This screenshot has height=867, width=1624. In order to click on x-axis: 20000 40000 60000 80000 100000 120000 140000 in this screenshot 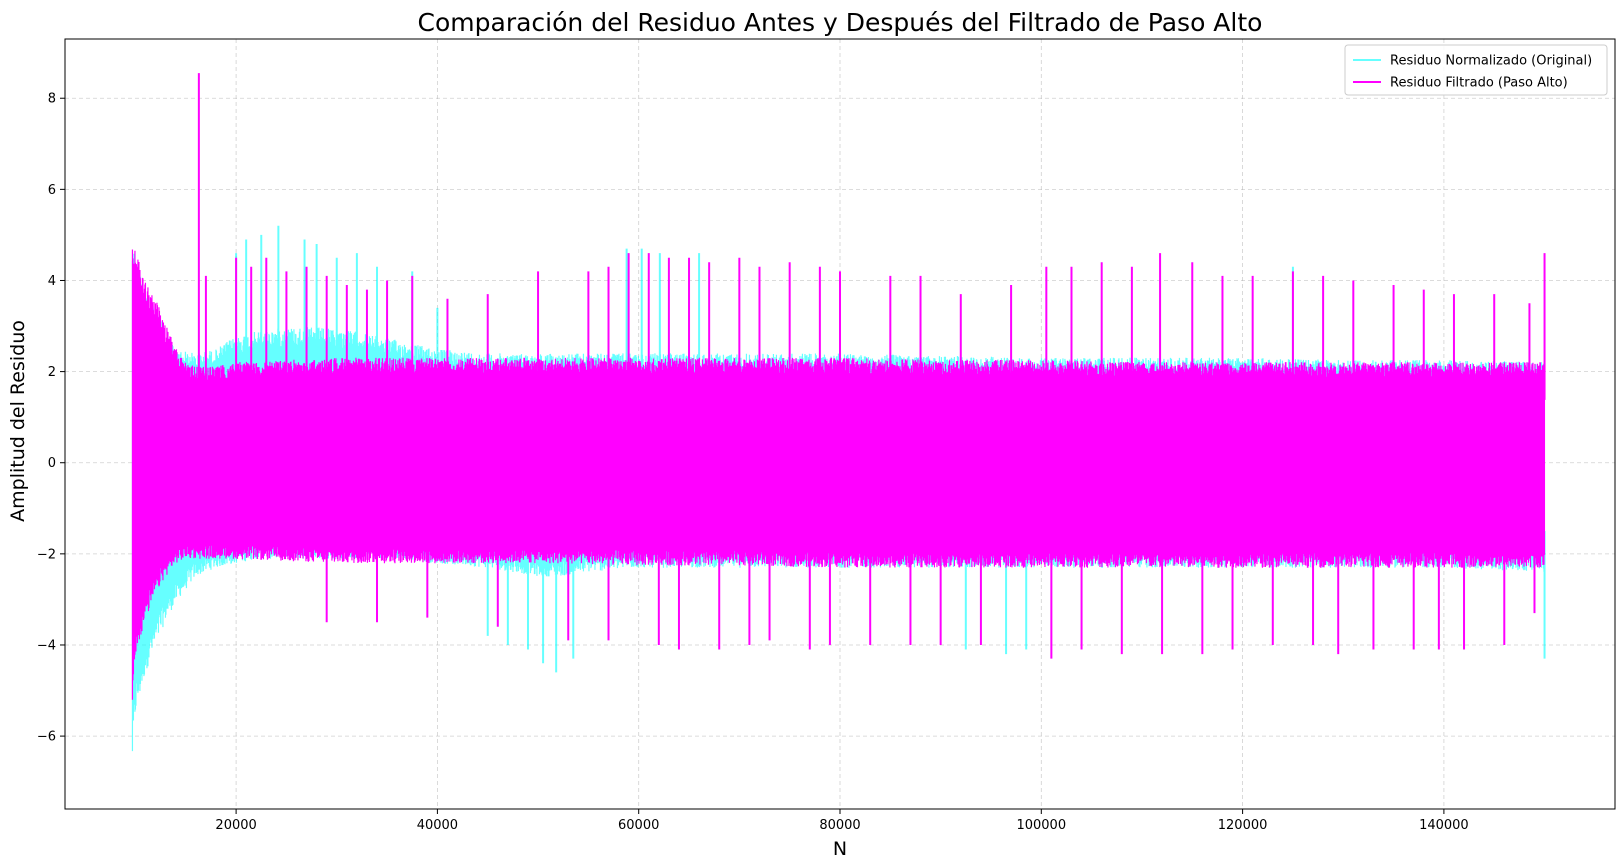, I will do `click(842, 821)`.